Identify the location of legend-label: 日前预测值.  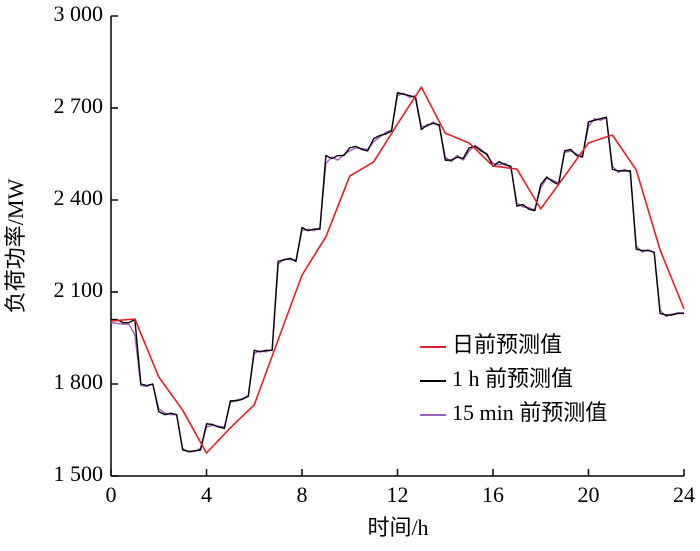
(507, 344).